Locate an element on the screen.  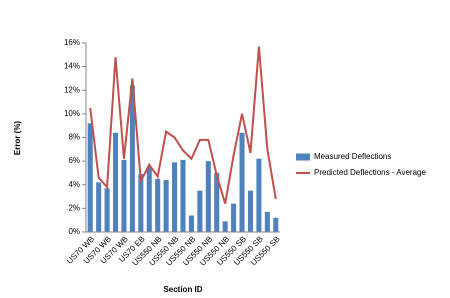
y-tick-label: 6% is located at coordinates (74, 160).